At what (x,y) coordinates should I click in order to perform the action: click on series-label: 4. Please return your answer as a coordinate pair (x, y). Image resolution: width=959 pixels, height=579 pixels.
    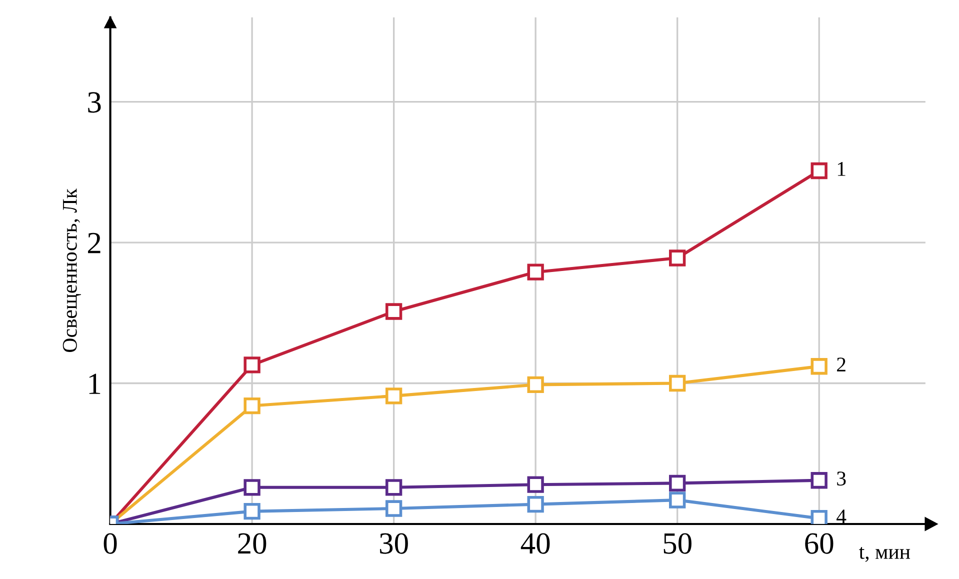
    Looking at the image, I should click on (841, 517).